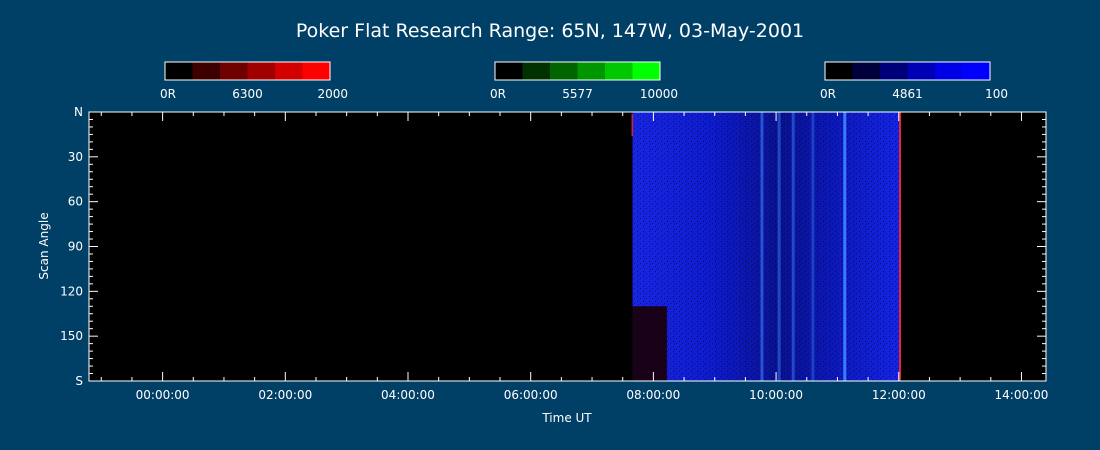 The width and height of the screenshot is (1100, 450). Describe the element at coordinates (78, 112) in the screenshot. I see `y-tick-label: N` at that location.